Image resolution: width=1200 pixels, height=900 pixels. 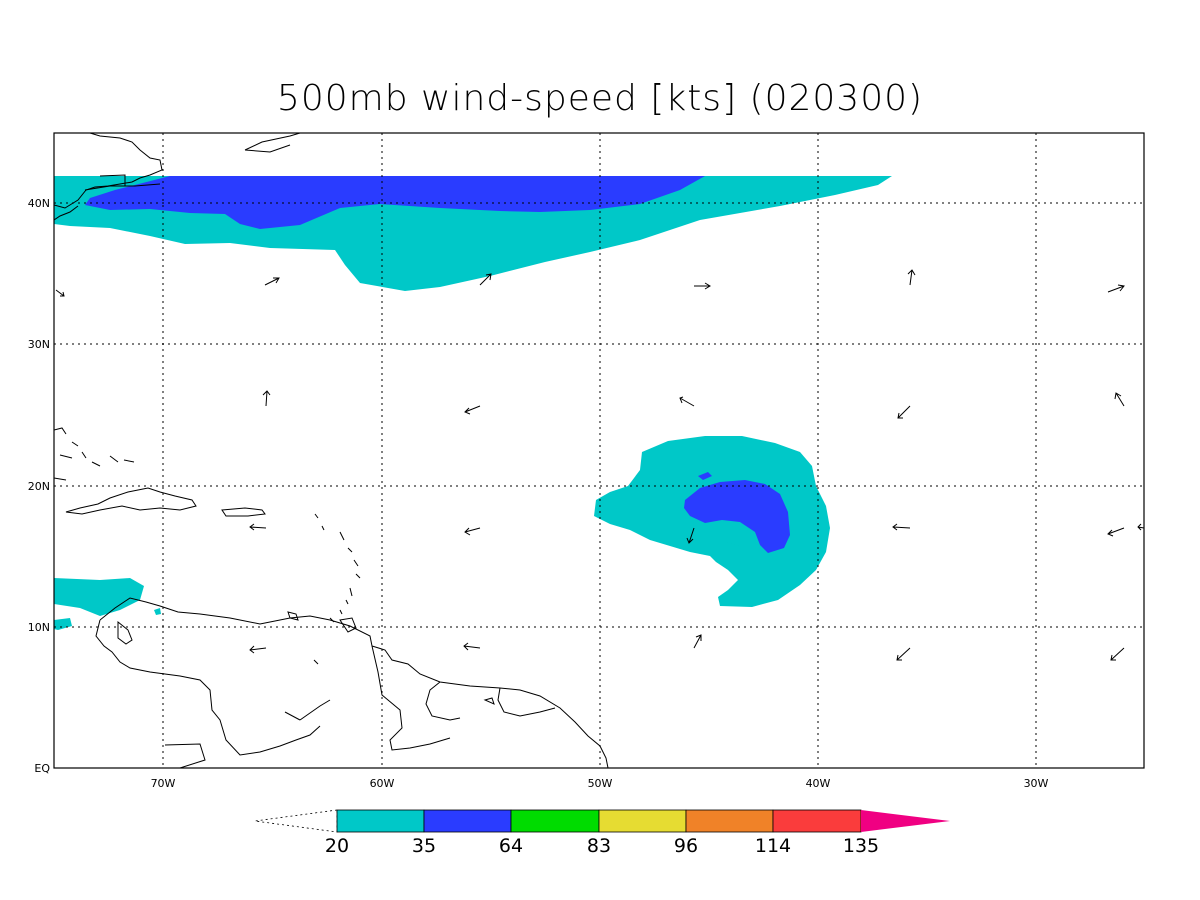 I want to click on colorbar-high-triangle, so click(x=905, y=821).